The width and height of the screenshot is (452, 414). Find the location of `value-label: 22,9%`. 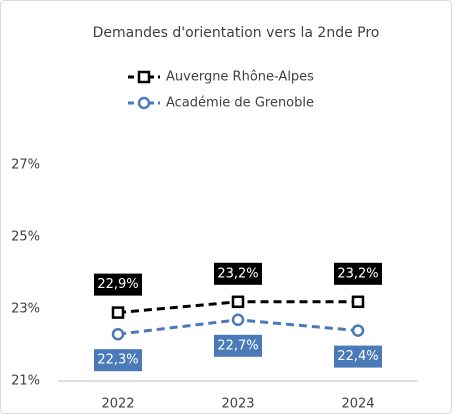

value-label: 22,9% is located at coordinates (117, 284).